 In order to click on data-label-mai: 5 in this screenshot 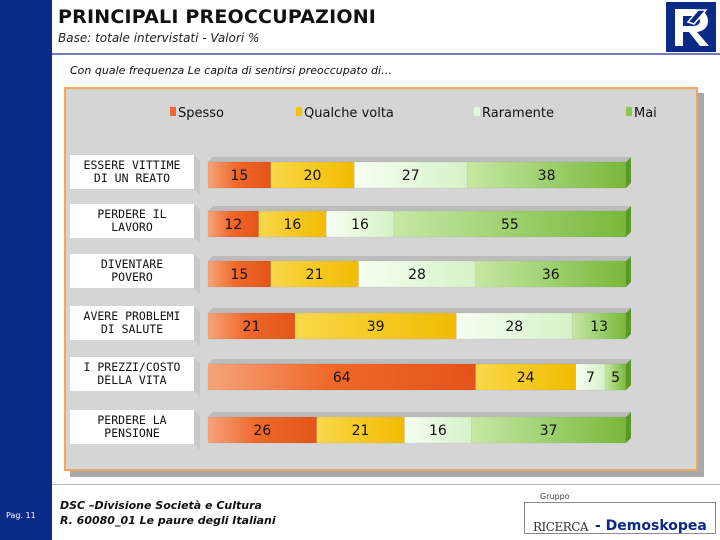, I will do `click(615, 378)`.